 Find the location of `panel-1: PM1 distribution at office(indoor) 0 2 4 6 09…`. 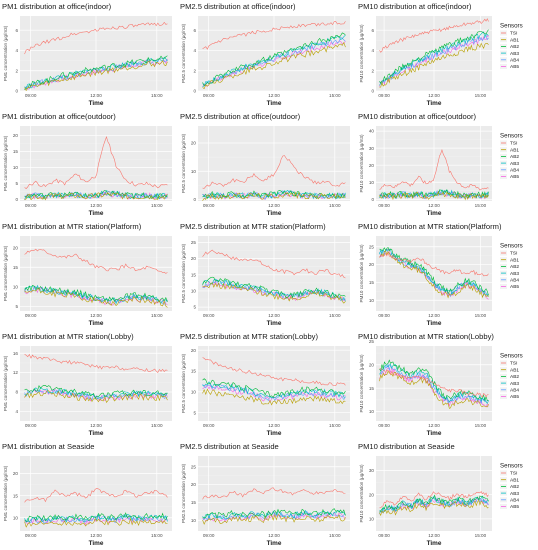

panel-1: PM1 distribution at office(indoor) 0 2 4 6 09… is located at coordinates (87, 54).